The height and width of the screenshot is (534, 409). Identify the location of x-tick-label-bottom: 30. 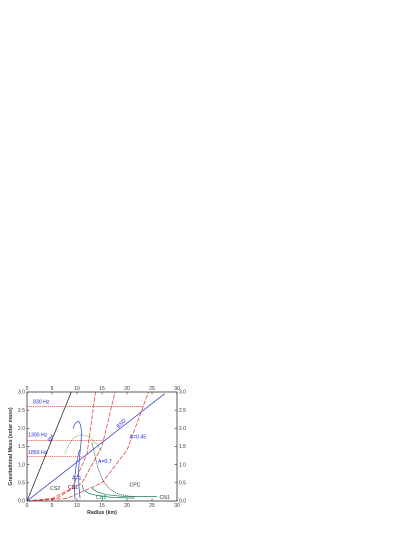
(177, 506).